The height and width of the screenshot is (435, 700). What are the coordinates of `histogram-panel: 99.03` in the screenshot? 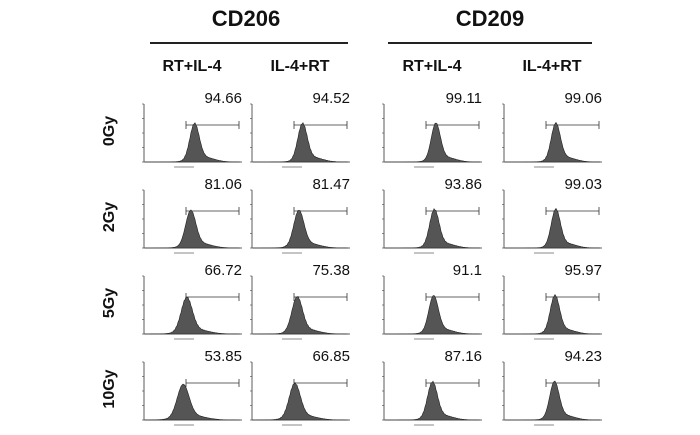 It's located at (552, 217).